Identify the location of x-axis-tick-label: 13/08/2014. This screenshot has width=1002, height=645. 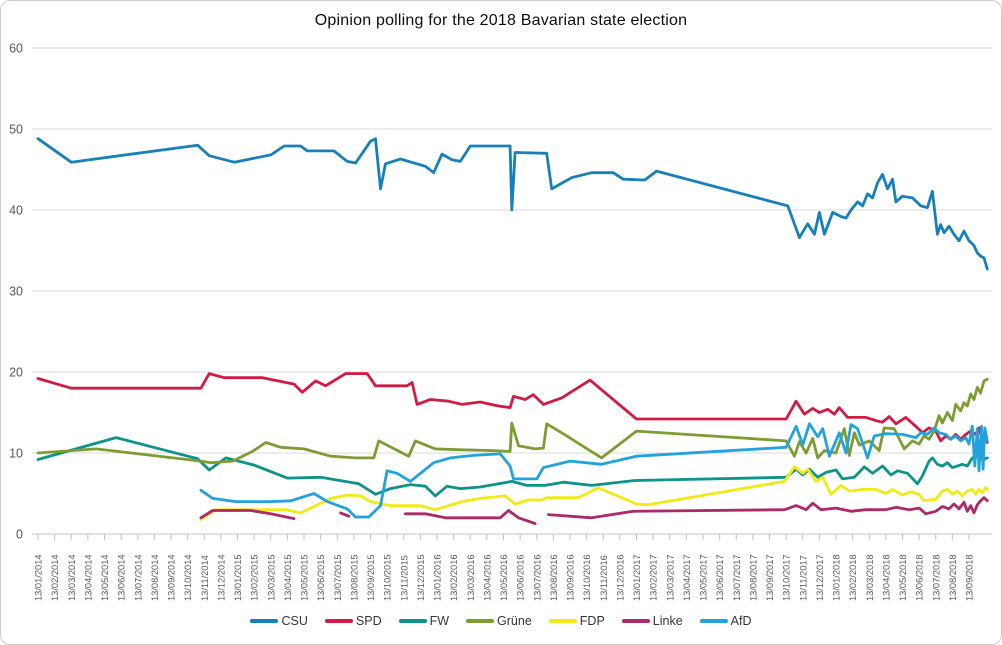
(155, 577).